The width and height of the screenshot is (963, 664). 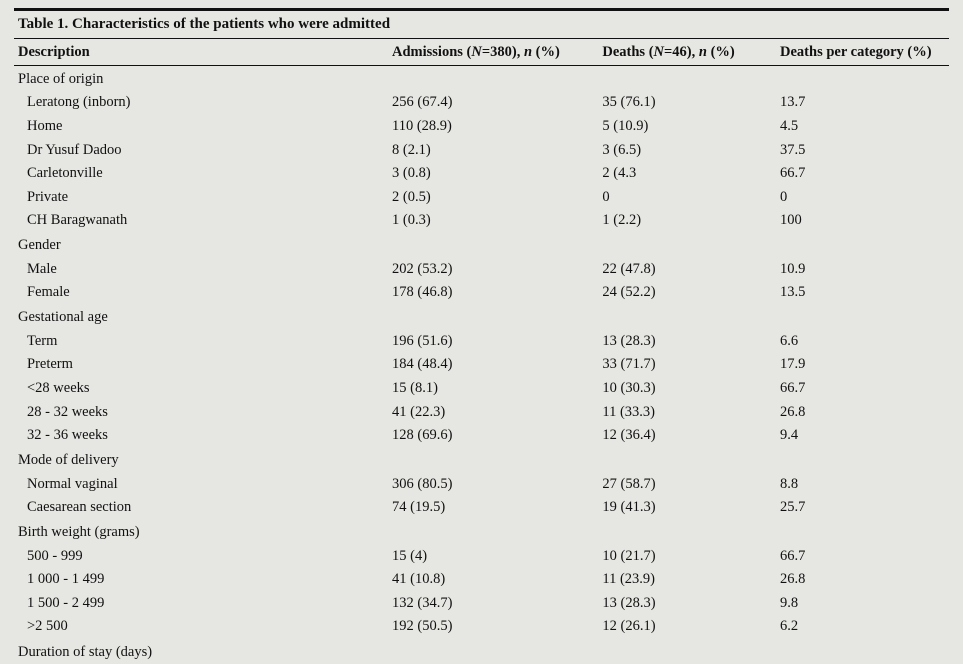 What do you see at coordinates (493, 52) in the screenshot?
I see `column-header: Admissions (N=380), n (%)` at bounding box center [493, 52].